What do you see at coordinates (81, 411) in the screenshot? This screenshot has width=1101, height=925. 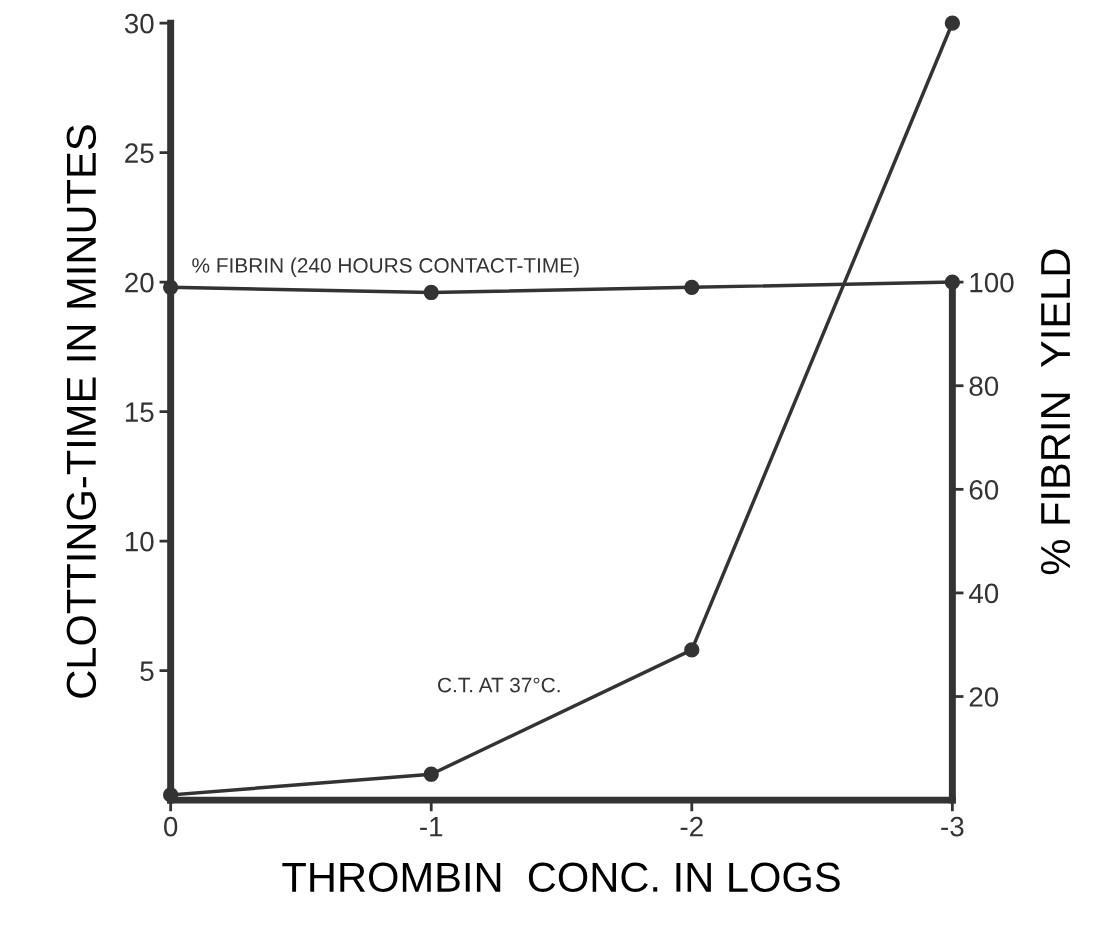 I see `y-axis-title: CLOTTING-TIME IN MINUTES` at bounding box center [81, 411].